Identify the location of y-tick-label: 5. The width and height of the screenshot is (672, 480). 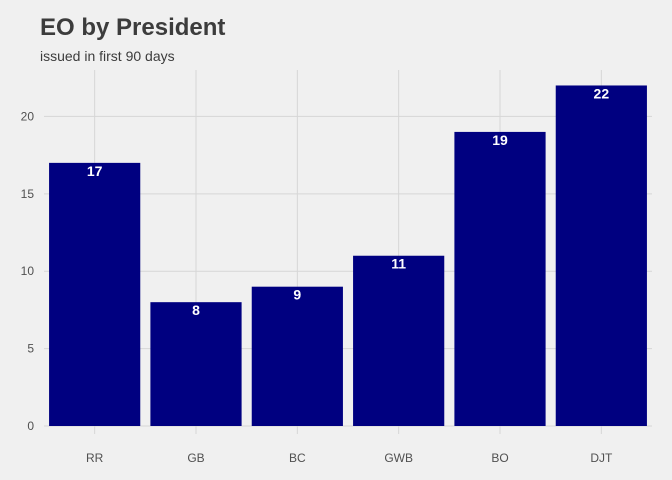
(30, 349).